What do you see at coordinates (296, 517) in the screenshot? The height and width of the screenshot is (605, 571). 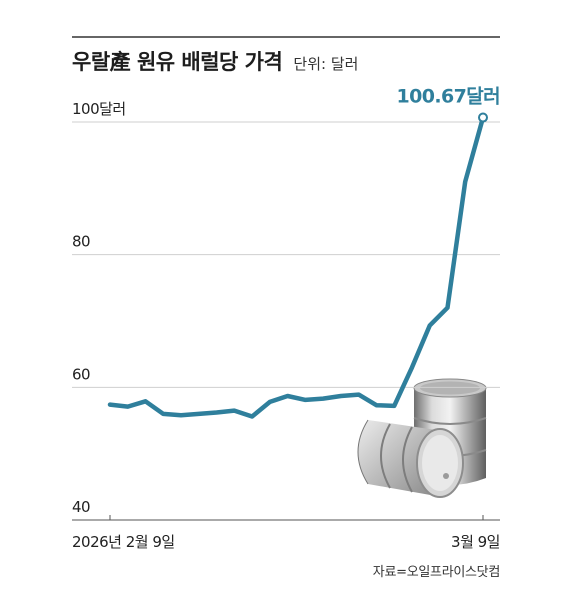 I see `x-ticks` at bounding box center [296, 517].